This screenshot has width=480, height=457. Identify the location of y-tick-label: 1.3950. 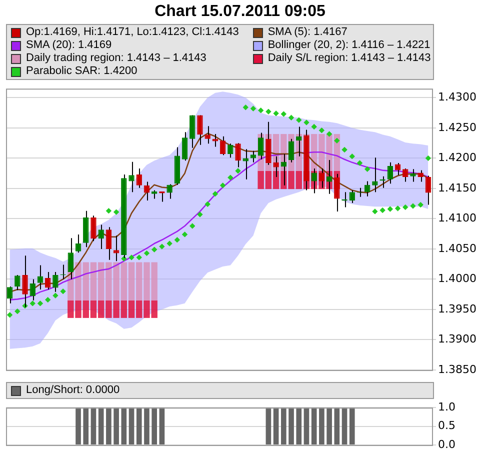
(457, 309).